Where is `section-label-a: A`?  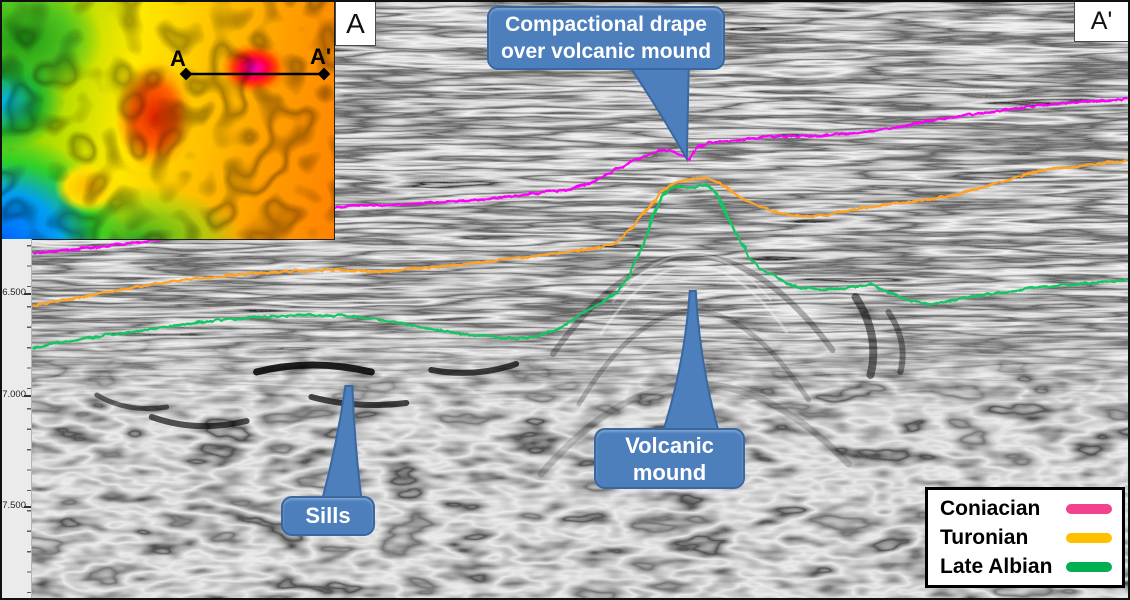 section-label-a: A is located at coordinates (355, 24).